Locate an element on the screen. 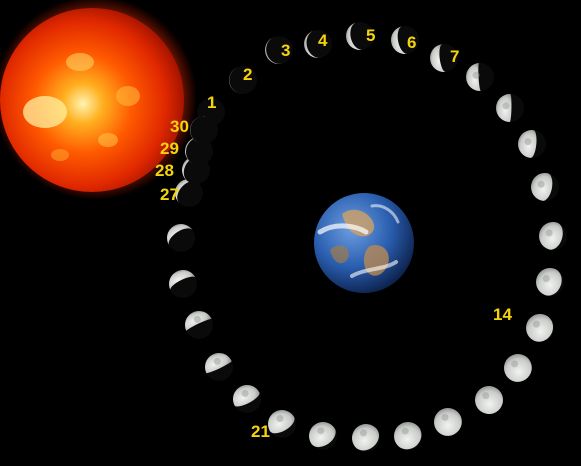  label-day-6: 6 is located at coordinates (412, 42).